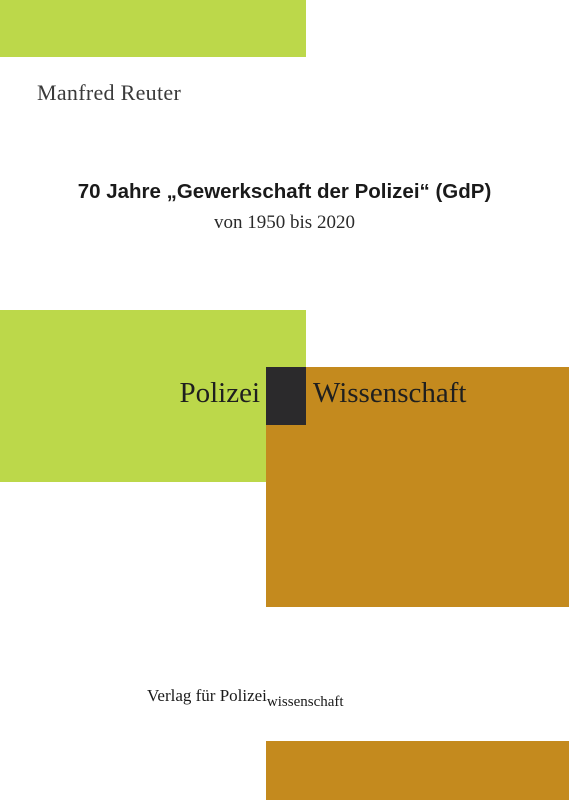  I want to click on author-name: Manfred Reuter, so click(109, 92).